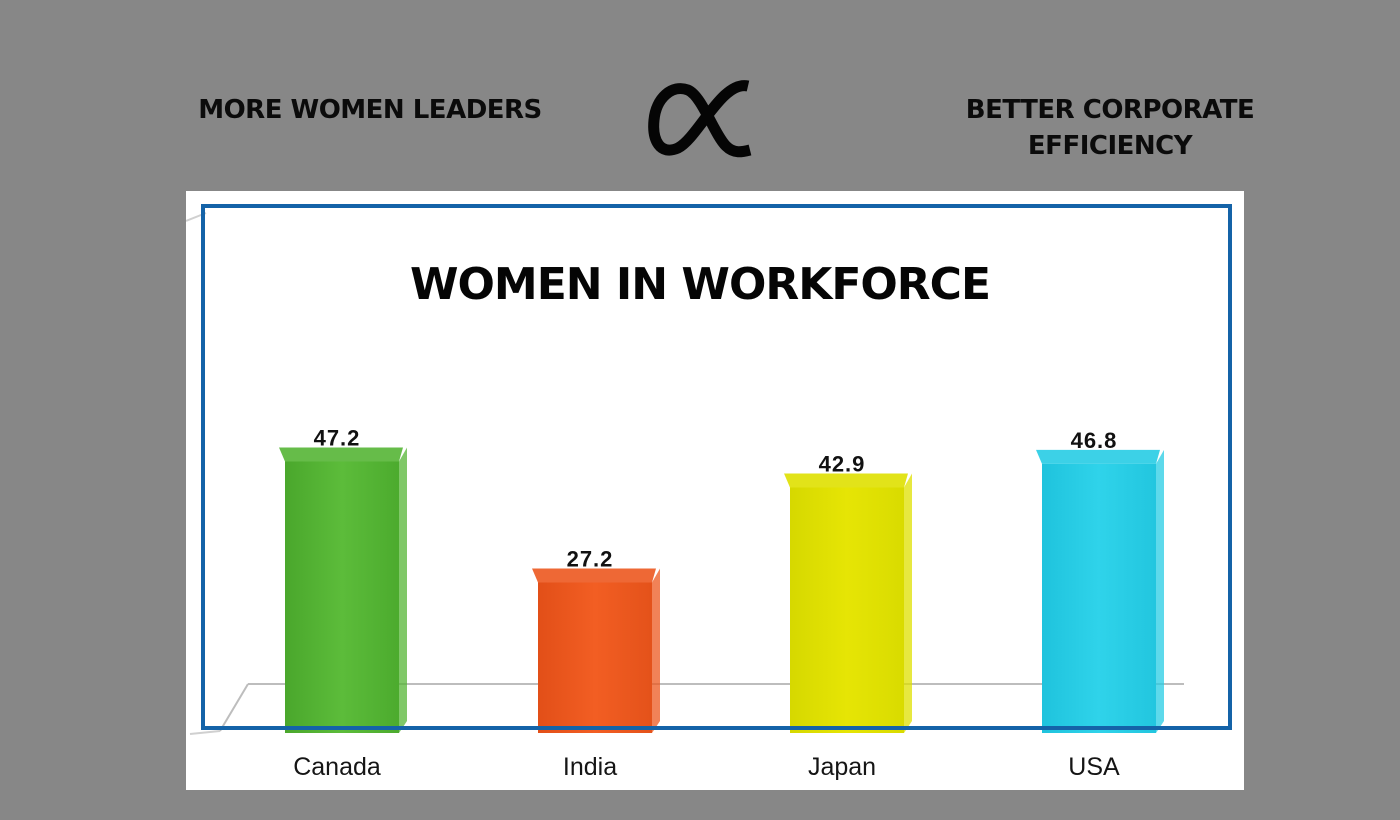 The height and width of the screenshot is (820, 1400). What do you see at coordinates (847, 610) in the screenshot?
I see `bar-front-japan` at bounding box center [847, 610].